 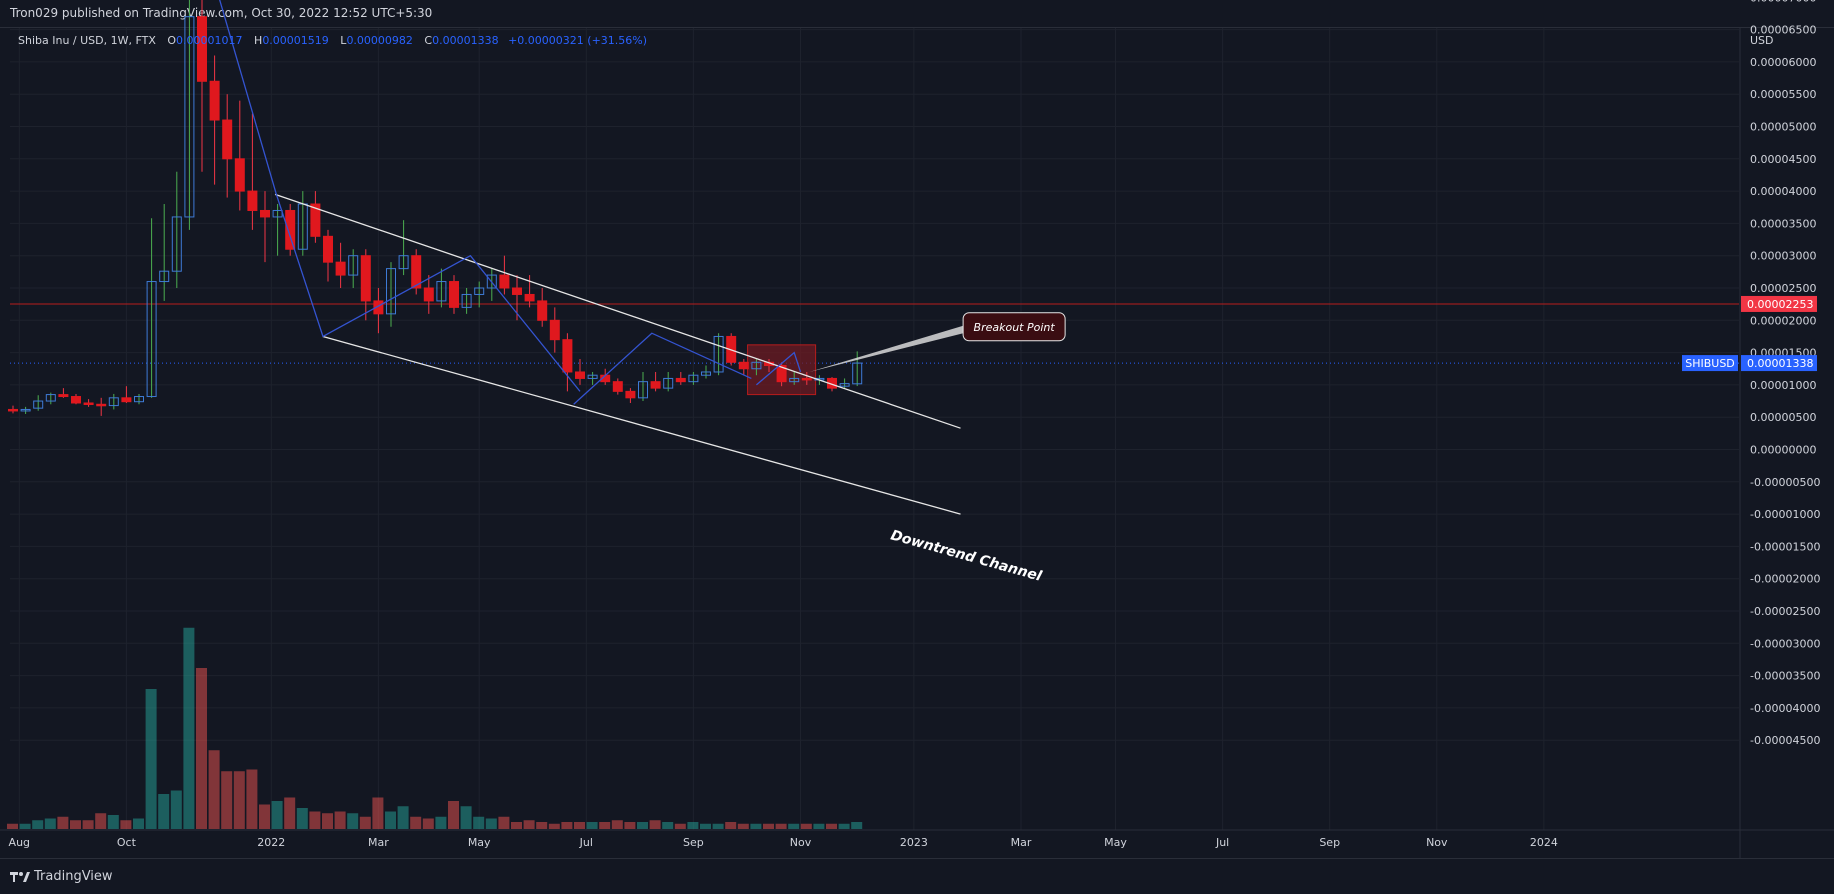 What do you see at coordinates (891, 347) in the screenshot?
I see `breakout-pointer` at bounding box center [891, 347].